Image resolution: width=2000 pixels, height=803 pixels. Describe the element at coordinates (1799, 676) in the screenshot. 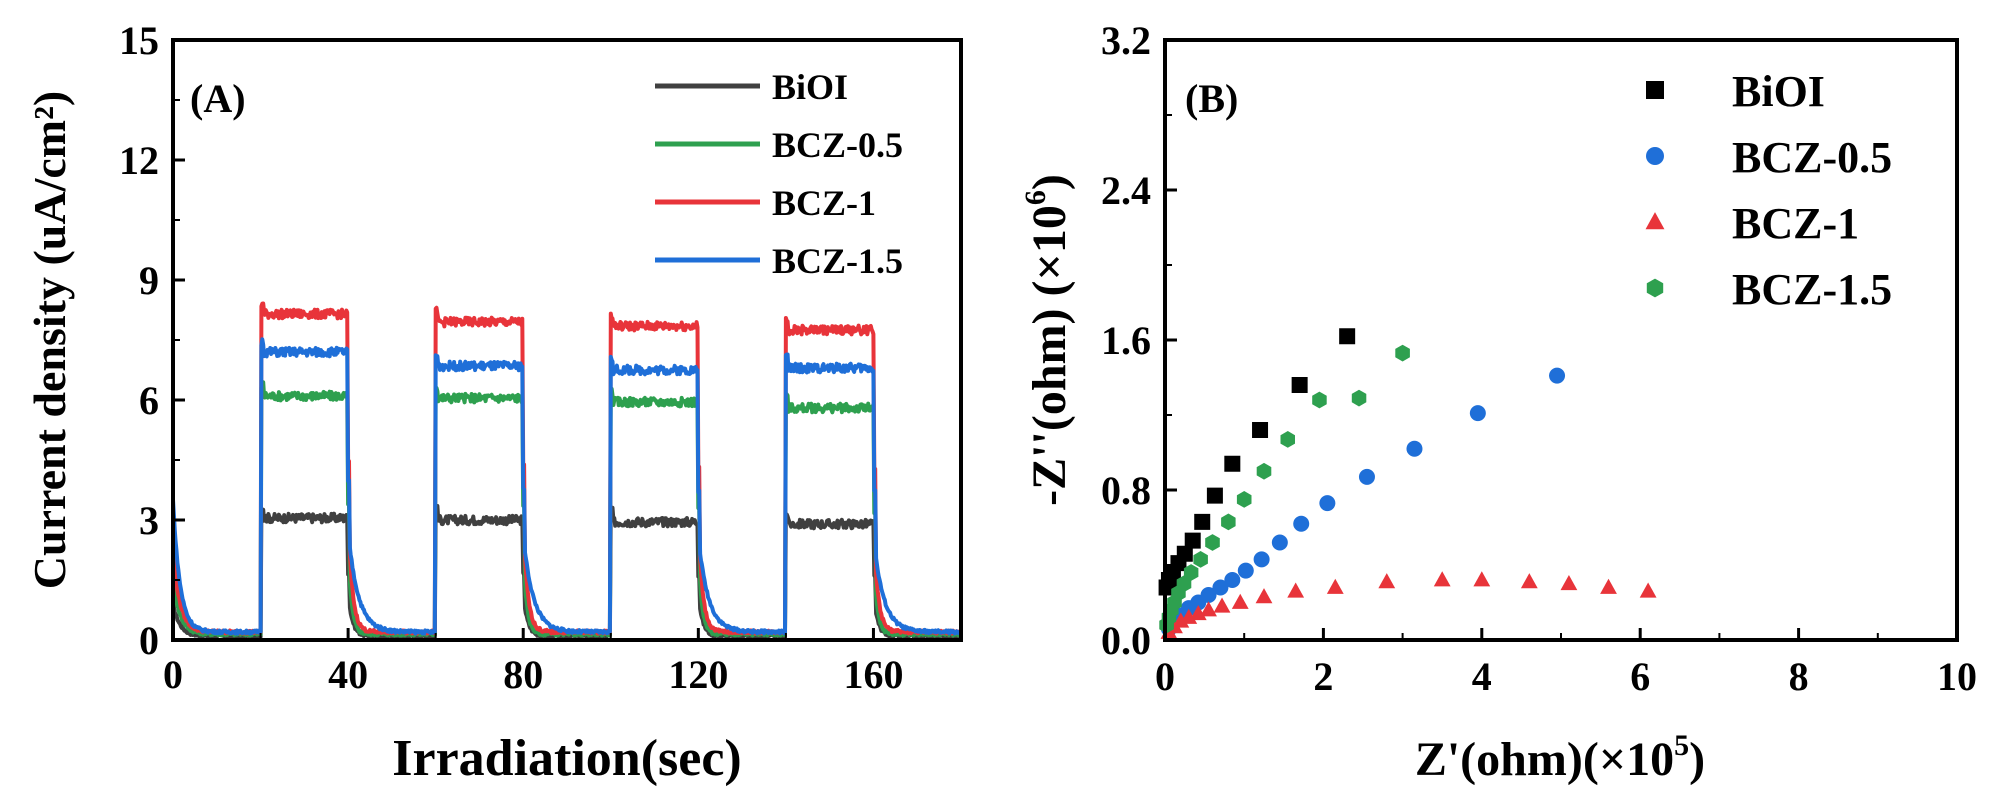

I see `panel-b-x-tick-label: 8` at that location.